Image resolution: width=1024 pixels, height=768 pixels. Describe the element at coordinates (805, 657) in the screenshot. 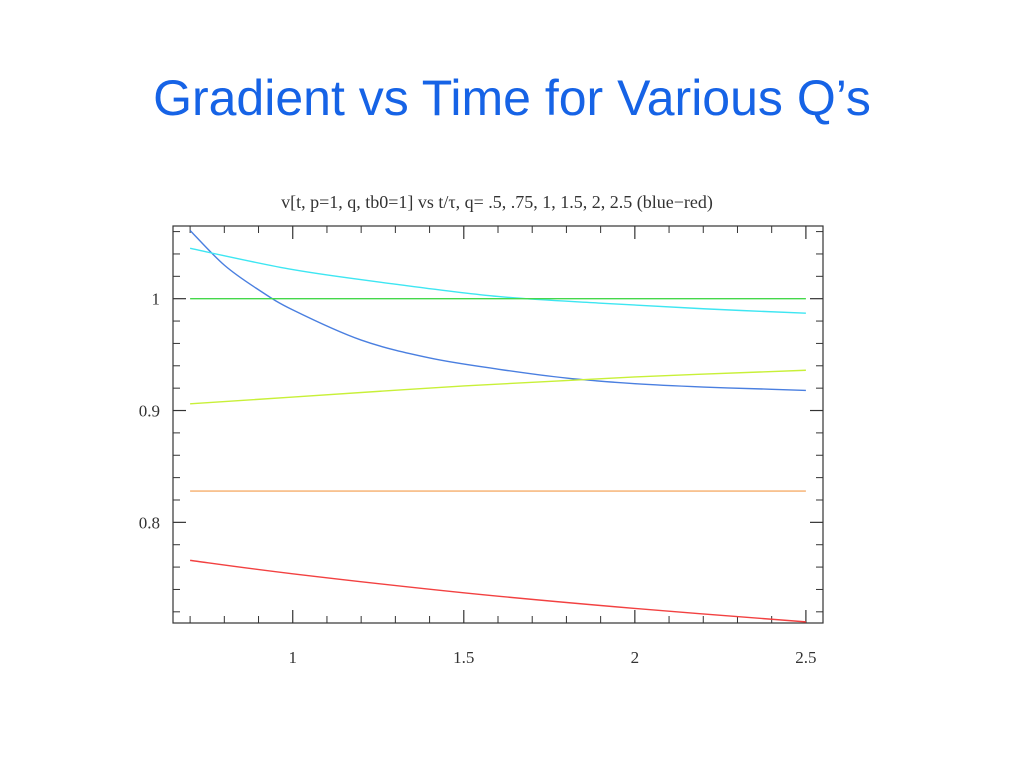

I see `x-tick-label: 2.5` at that location.